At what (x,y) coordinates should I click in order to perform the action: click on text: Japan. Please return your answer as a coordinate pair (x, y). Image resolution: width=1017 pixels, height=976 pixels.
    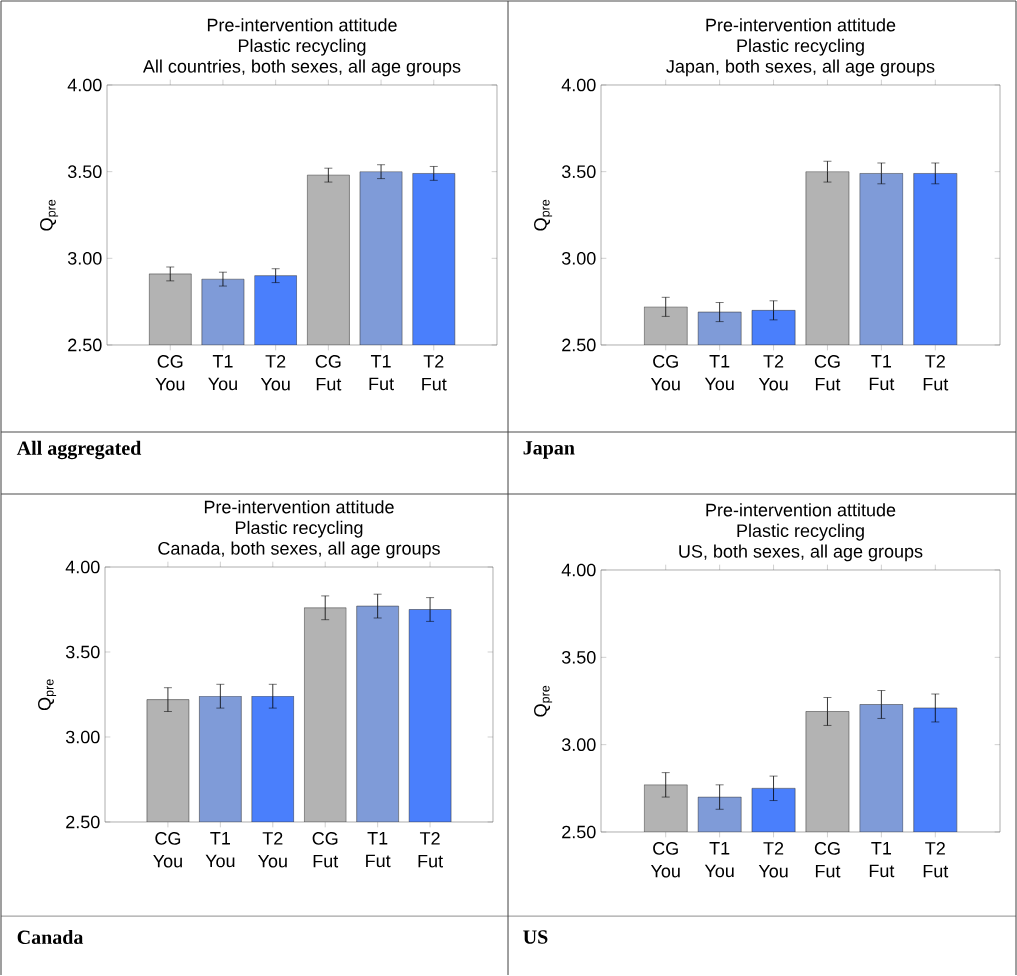
    Looking at the image, I should click on (549, 450).